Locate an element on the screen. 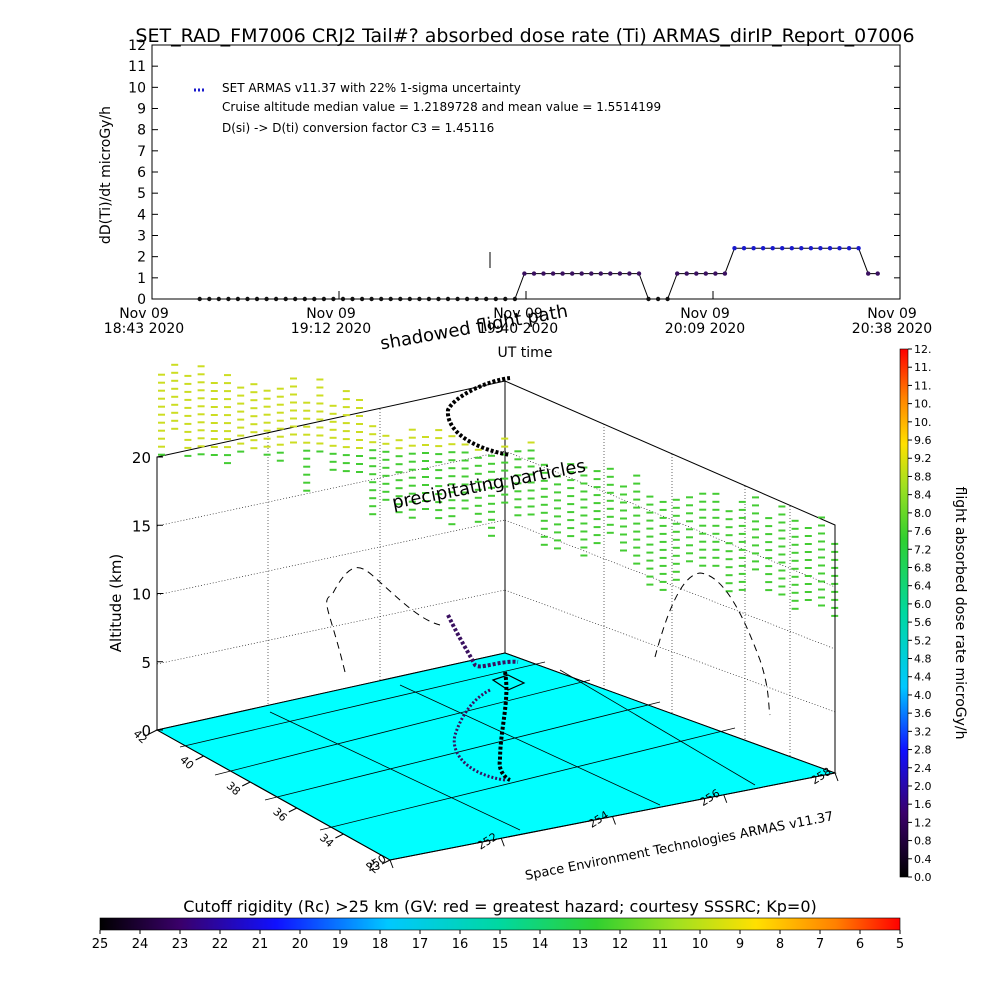 The width and height of the screenshot is (1000, 1000). cutoff-rigidity-bar is located at coordinates (500, 924).